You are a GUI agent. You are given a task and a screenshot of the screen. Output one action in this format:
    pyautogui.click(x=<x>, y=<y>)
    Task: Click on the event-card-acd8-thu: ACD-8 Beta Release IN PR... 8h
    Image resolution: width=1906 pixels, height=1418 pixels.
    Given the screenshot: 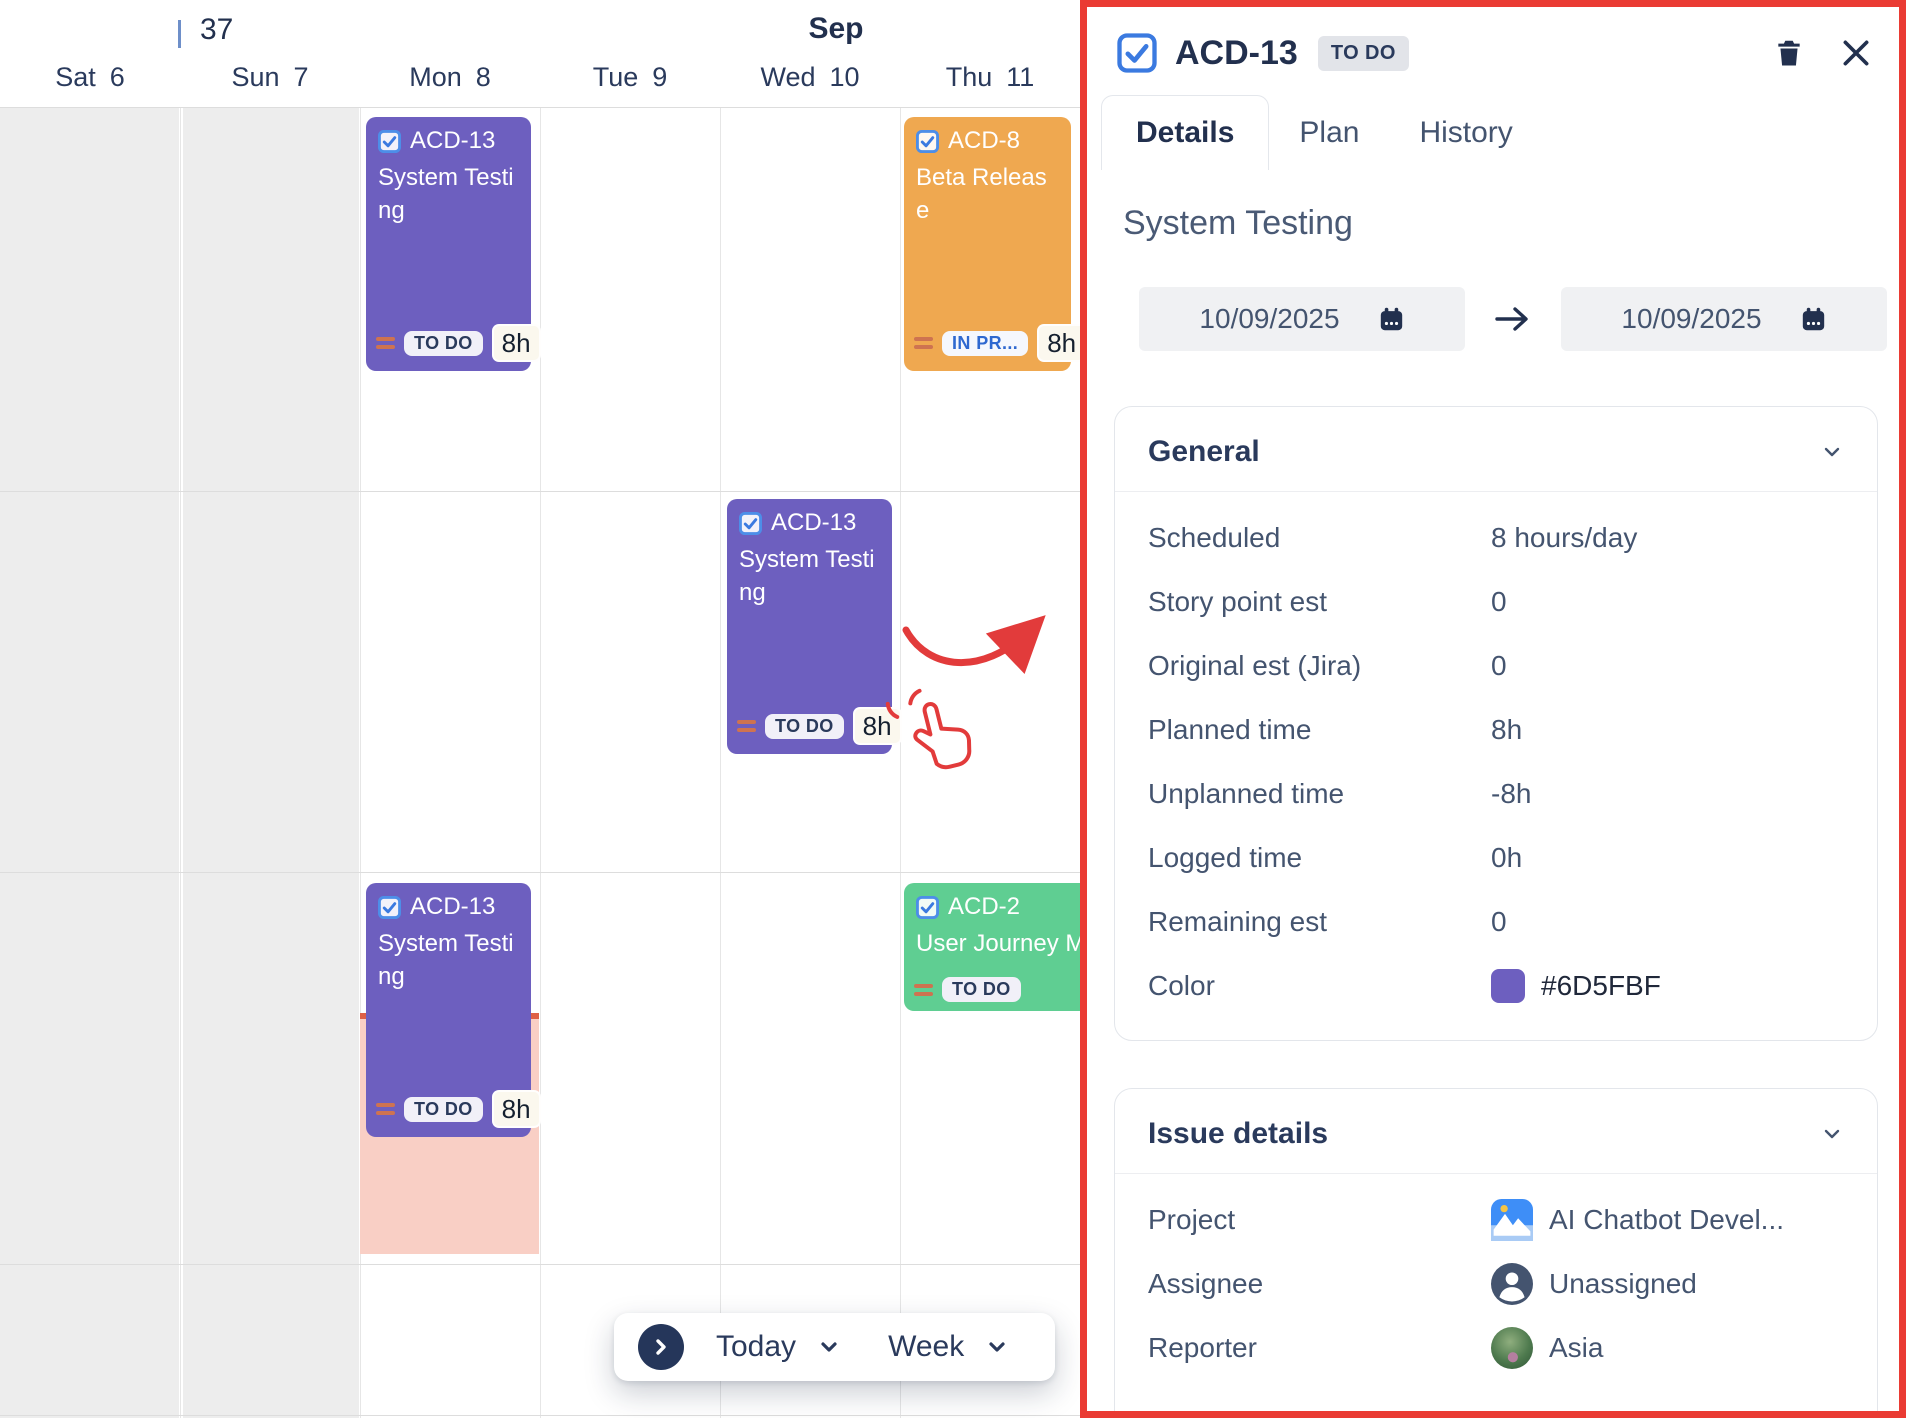 What is the action you would take?
    pyautogui.click(x=995, y=244)
    